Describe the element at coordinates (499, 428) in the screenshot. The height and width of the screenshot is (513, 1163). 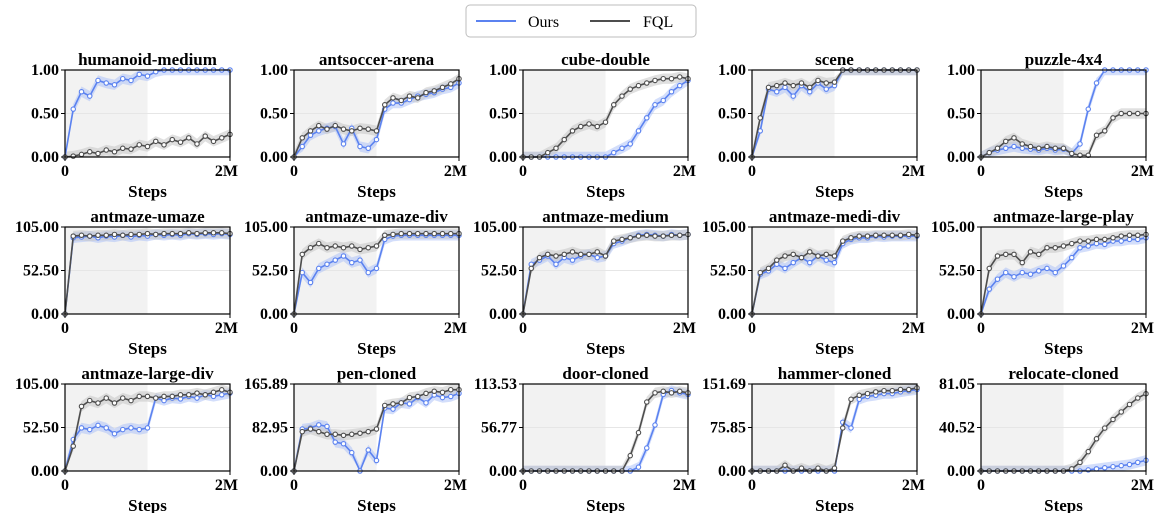
I see `y-tick-label: 56.77` at that location.